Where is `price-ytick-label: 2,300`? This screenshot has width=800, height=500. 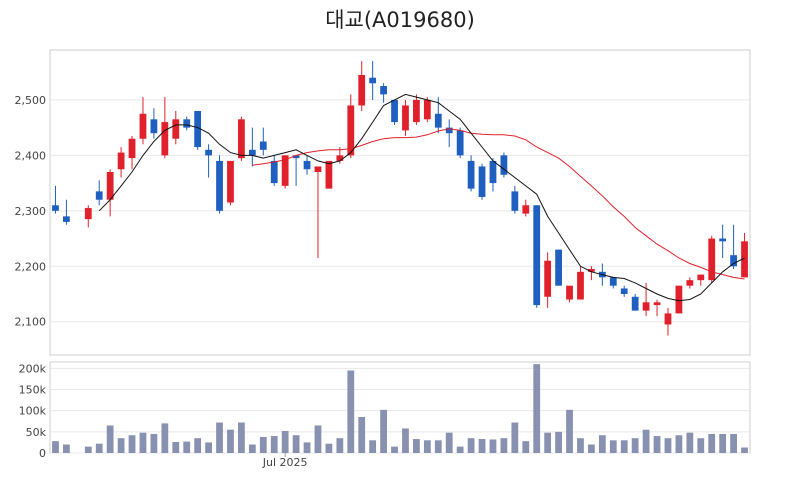
price-ytick-label: 2,300 is located at coordinates (31, 211).